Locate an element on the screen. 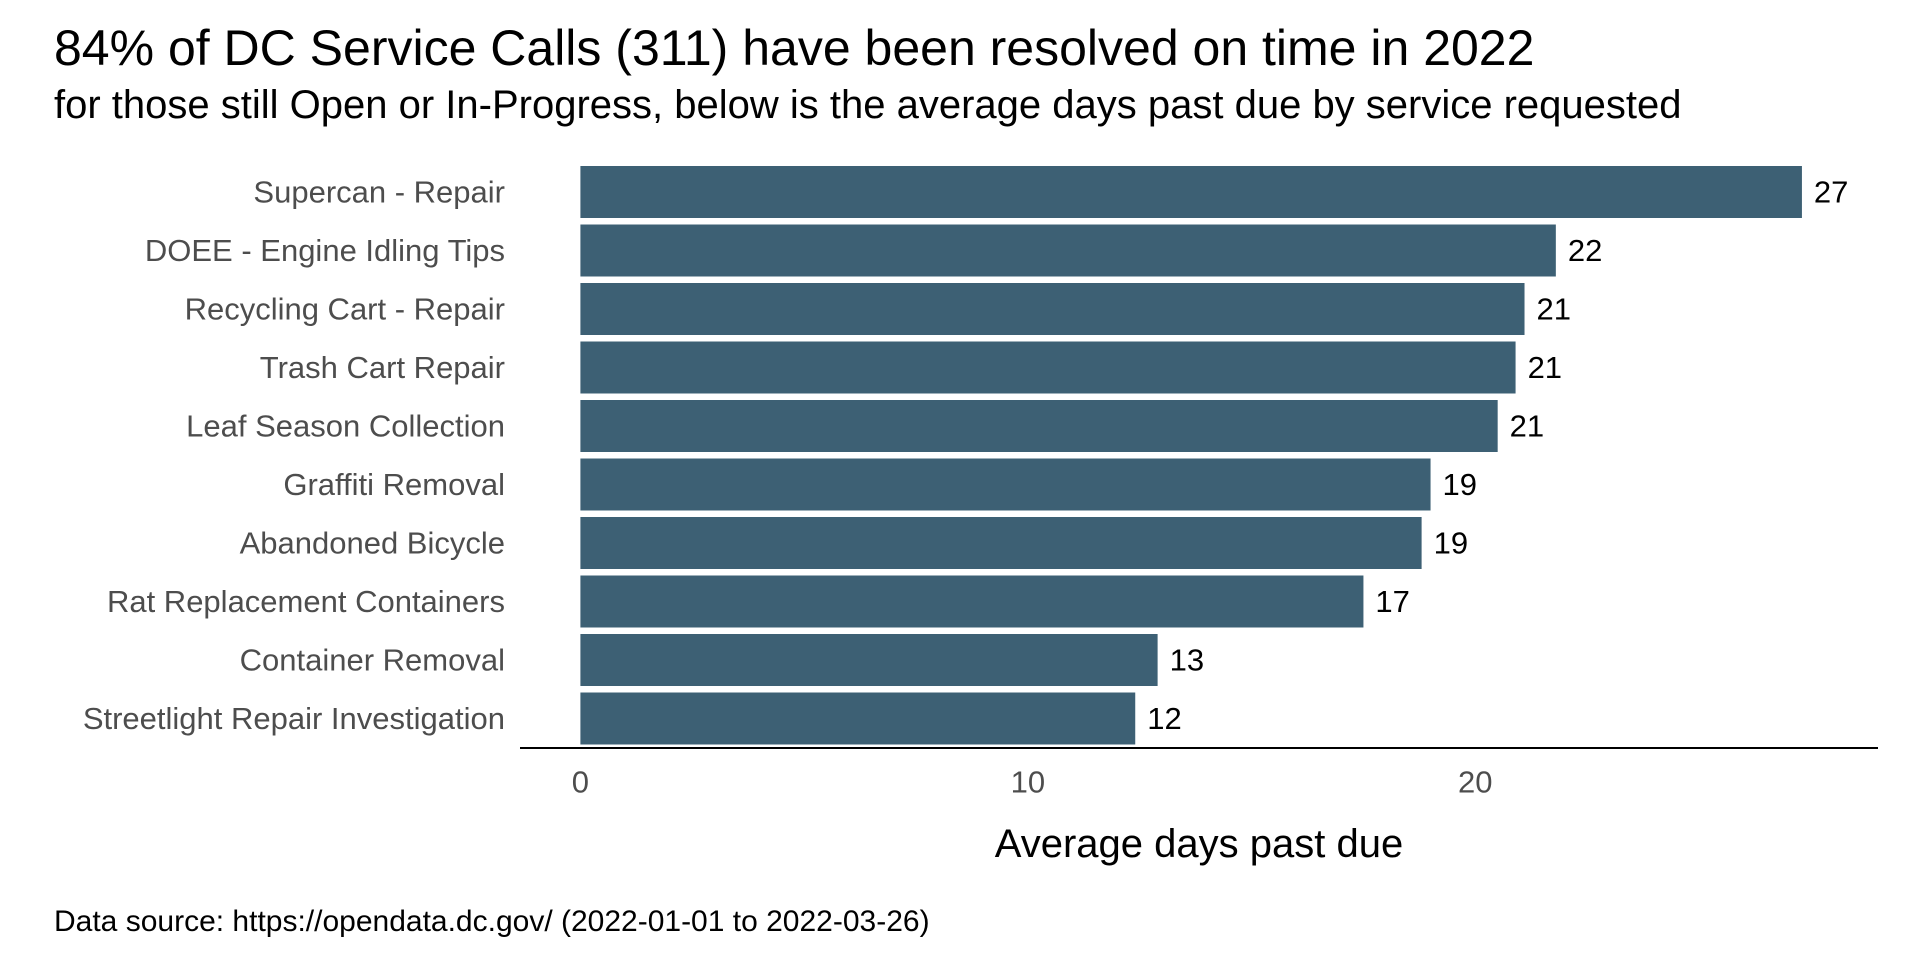 This screenshot has width=1920, height=960. data-label: 22 is located at coordinates (1585, 250).